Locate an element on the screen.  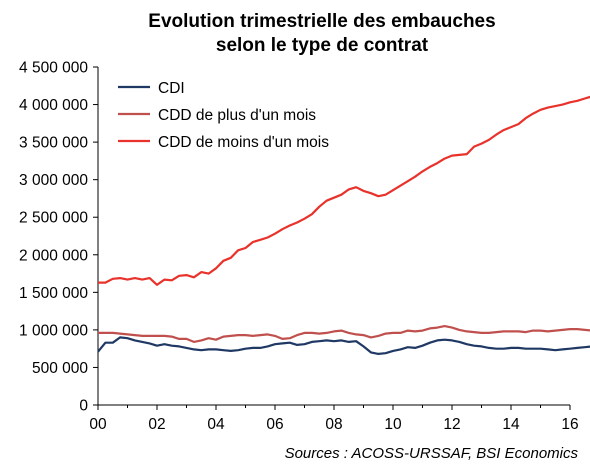
x-tick-label: 16 is located at coordinates (569, 424).